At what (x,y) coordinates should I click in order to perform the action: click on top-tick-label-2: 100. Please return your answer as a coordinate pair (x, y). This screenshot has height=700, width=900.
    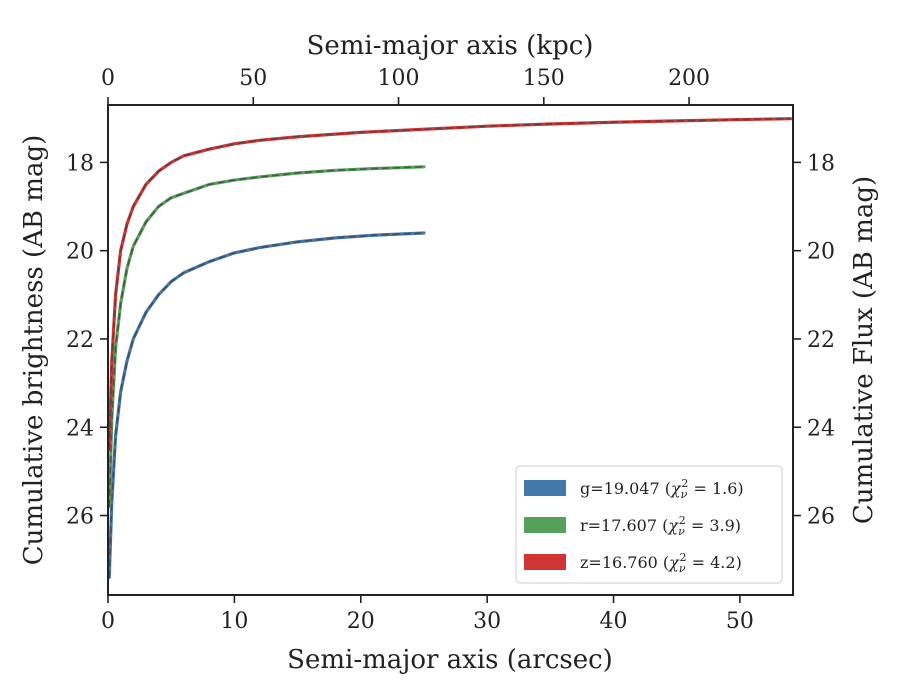
    Looking at the image, I should click on (399, 78).